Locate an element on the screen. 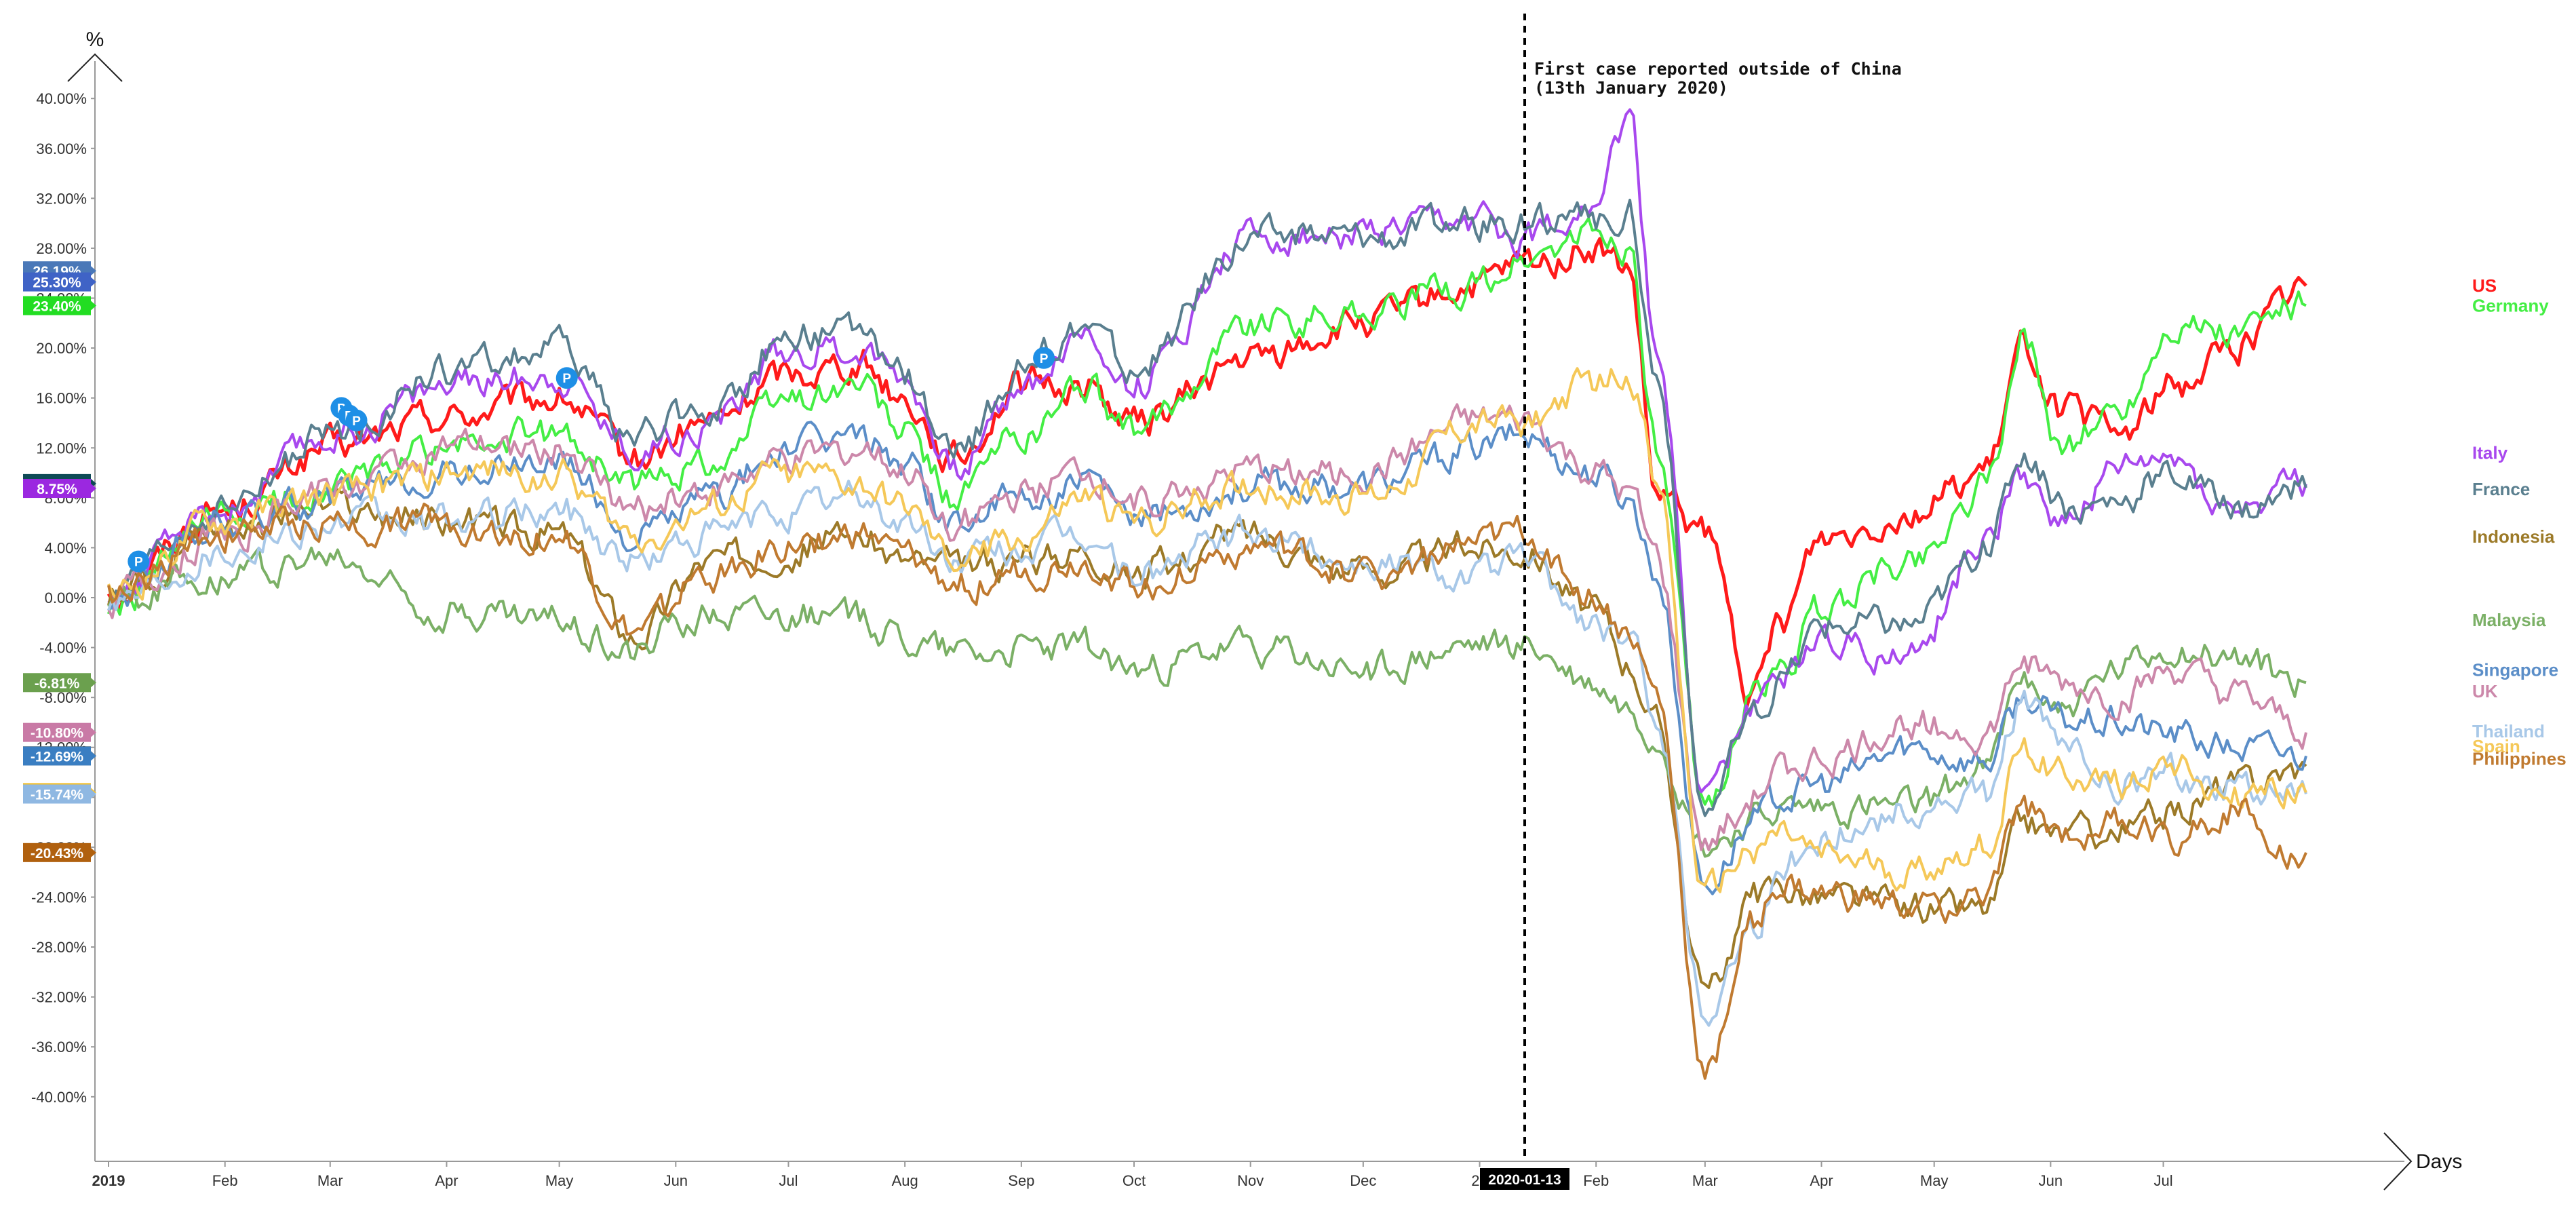 The height and width of the screenshot is (1219, 2576). series-label-philippines: Philippines is located at coordinates (2519, 759).